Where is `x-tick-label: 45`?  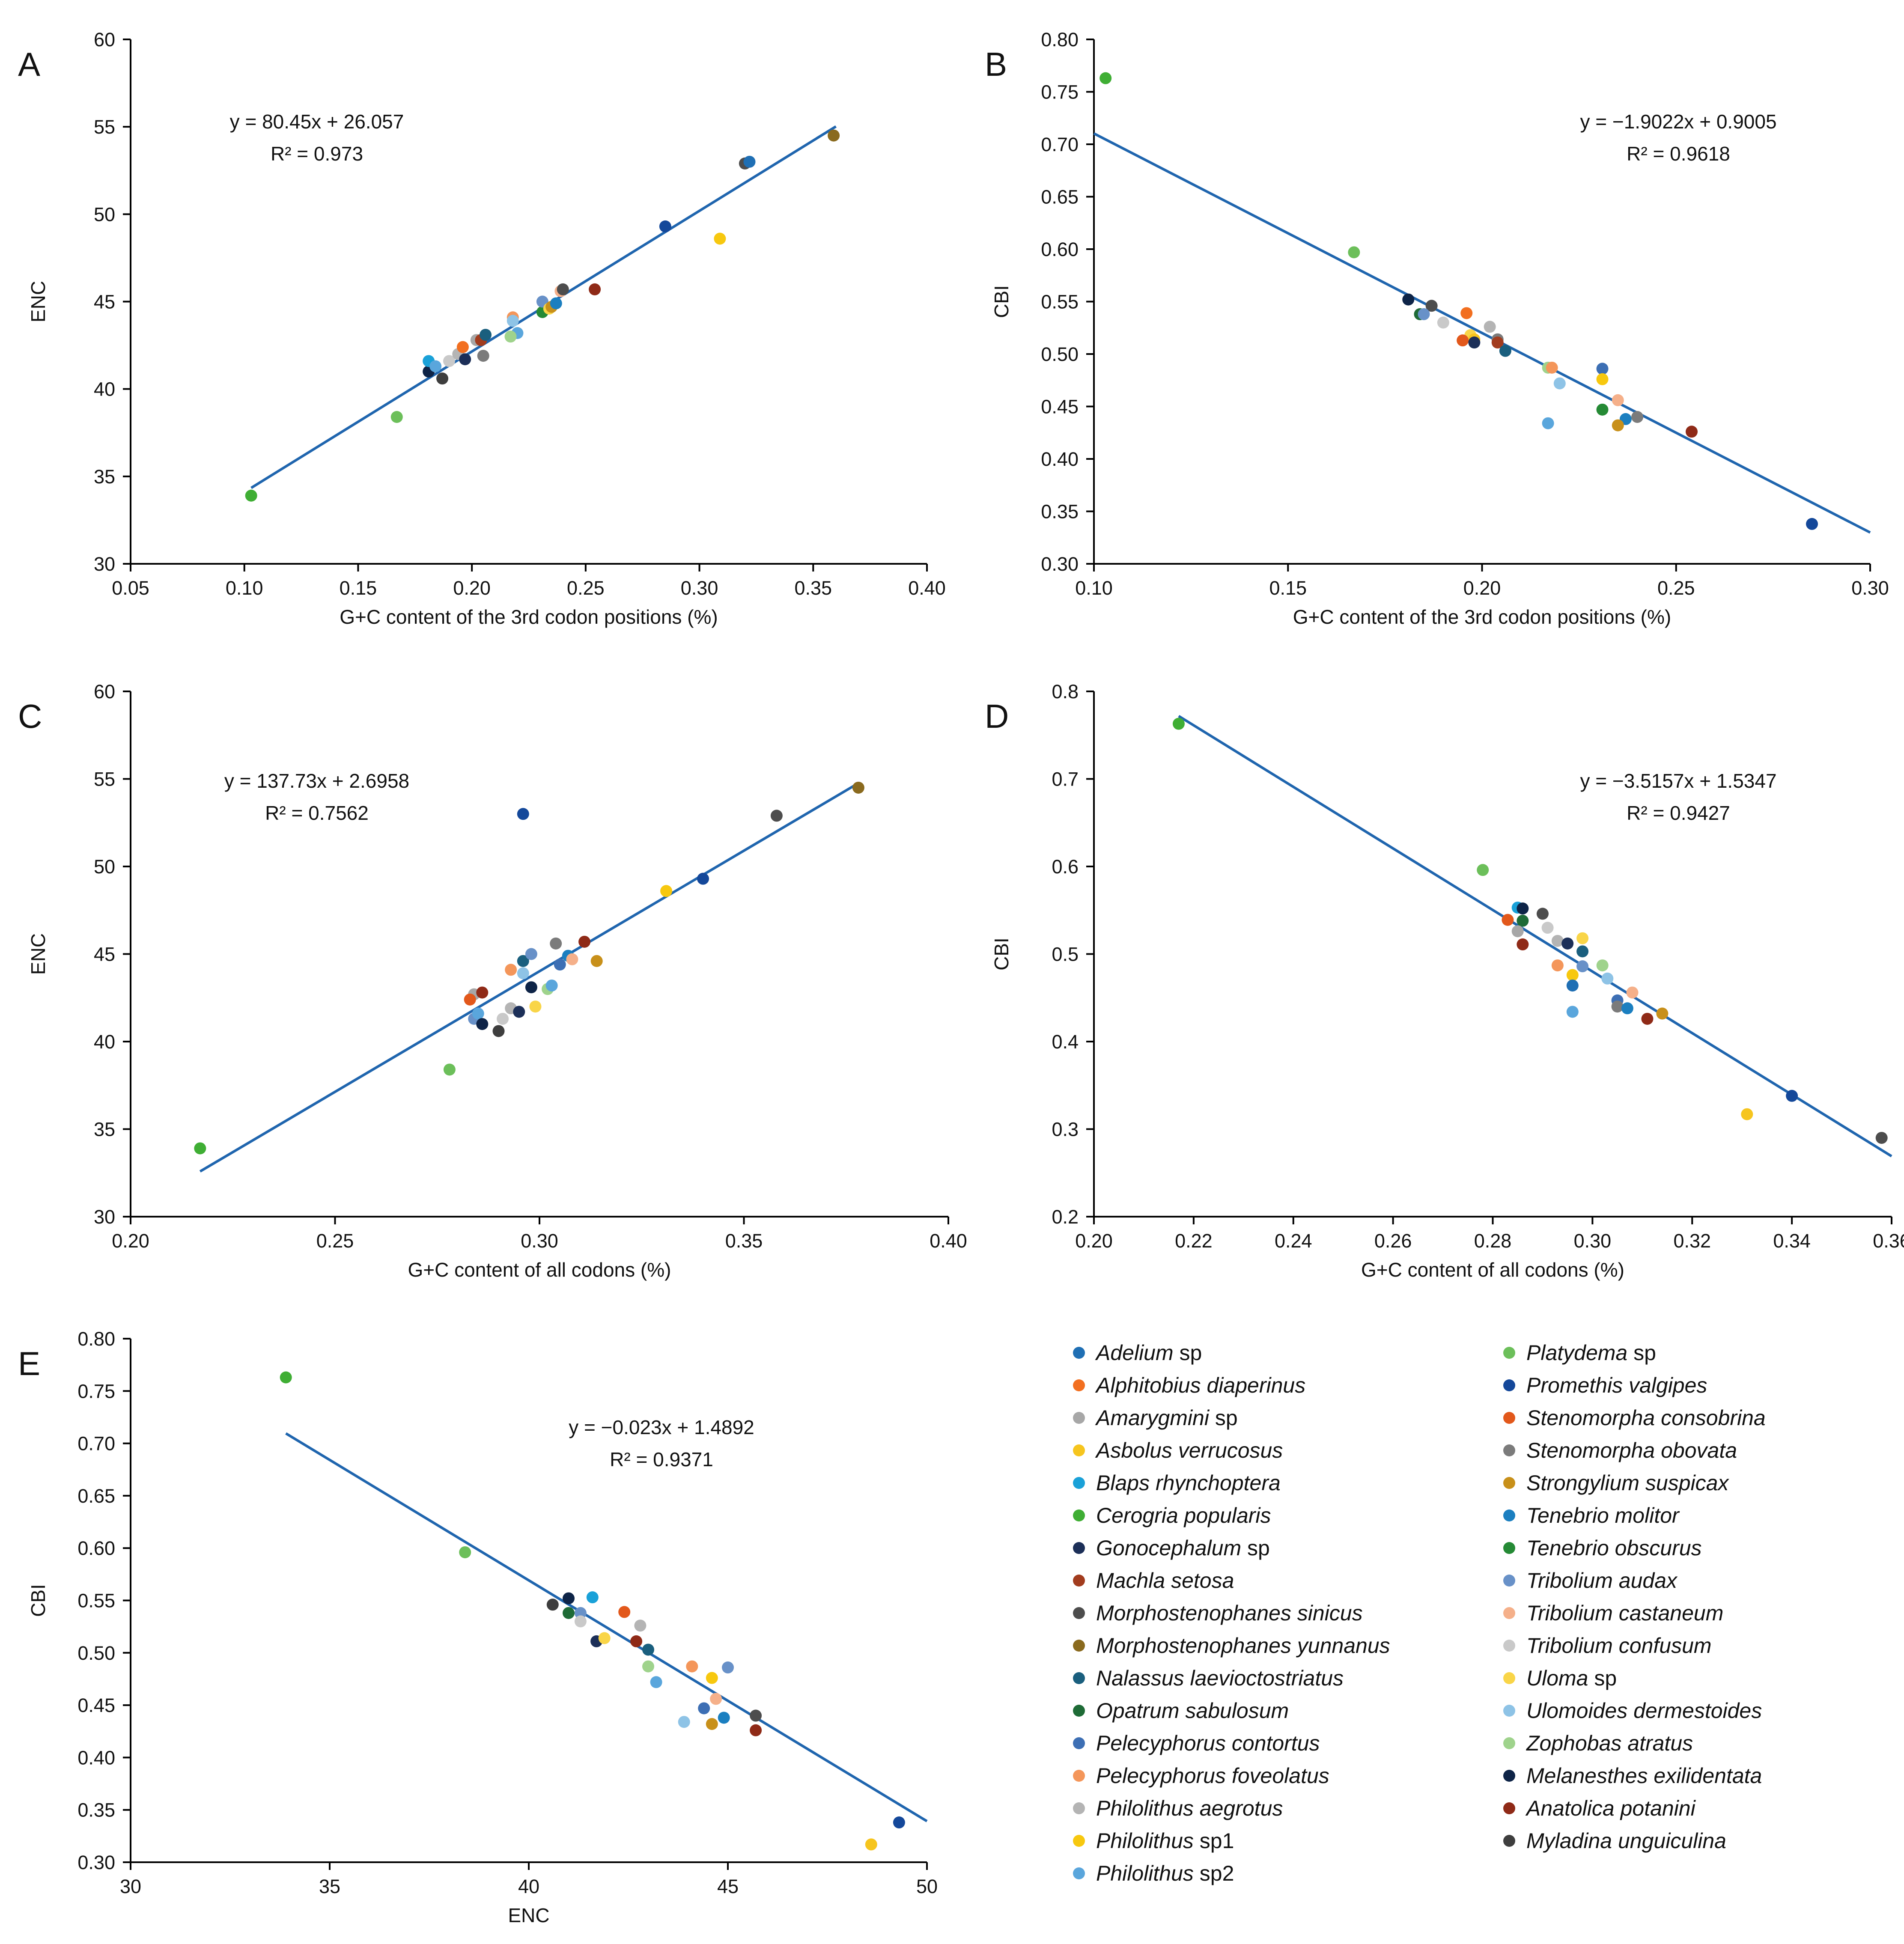
x-tick-label: 45 is located at coordinates (728, 1887).